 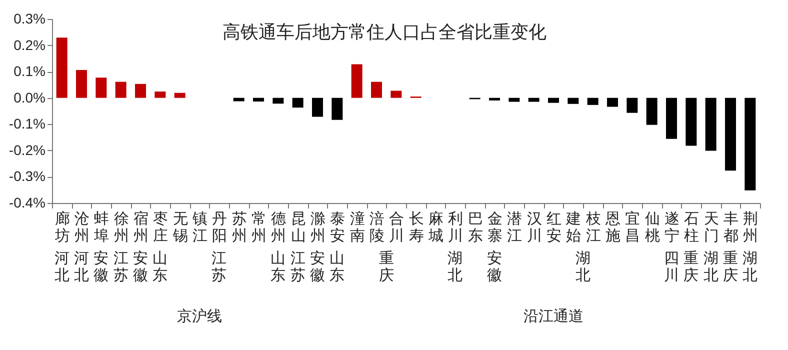 What do you see at coordinates (30, 44) in the screenshot?
I see `y-tick-label: 0.2%` at bounding box center [30, 44].